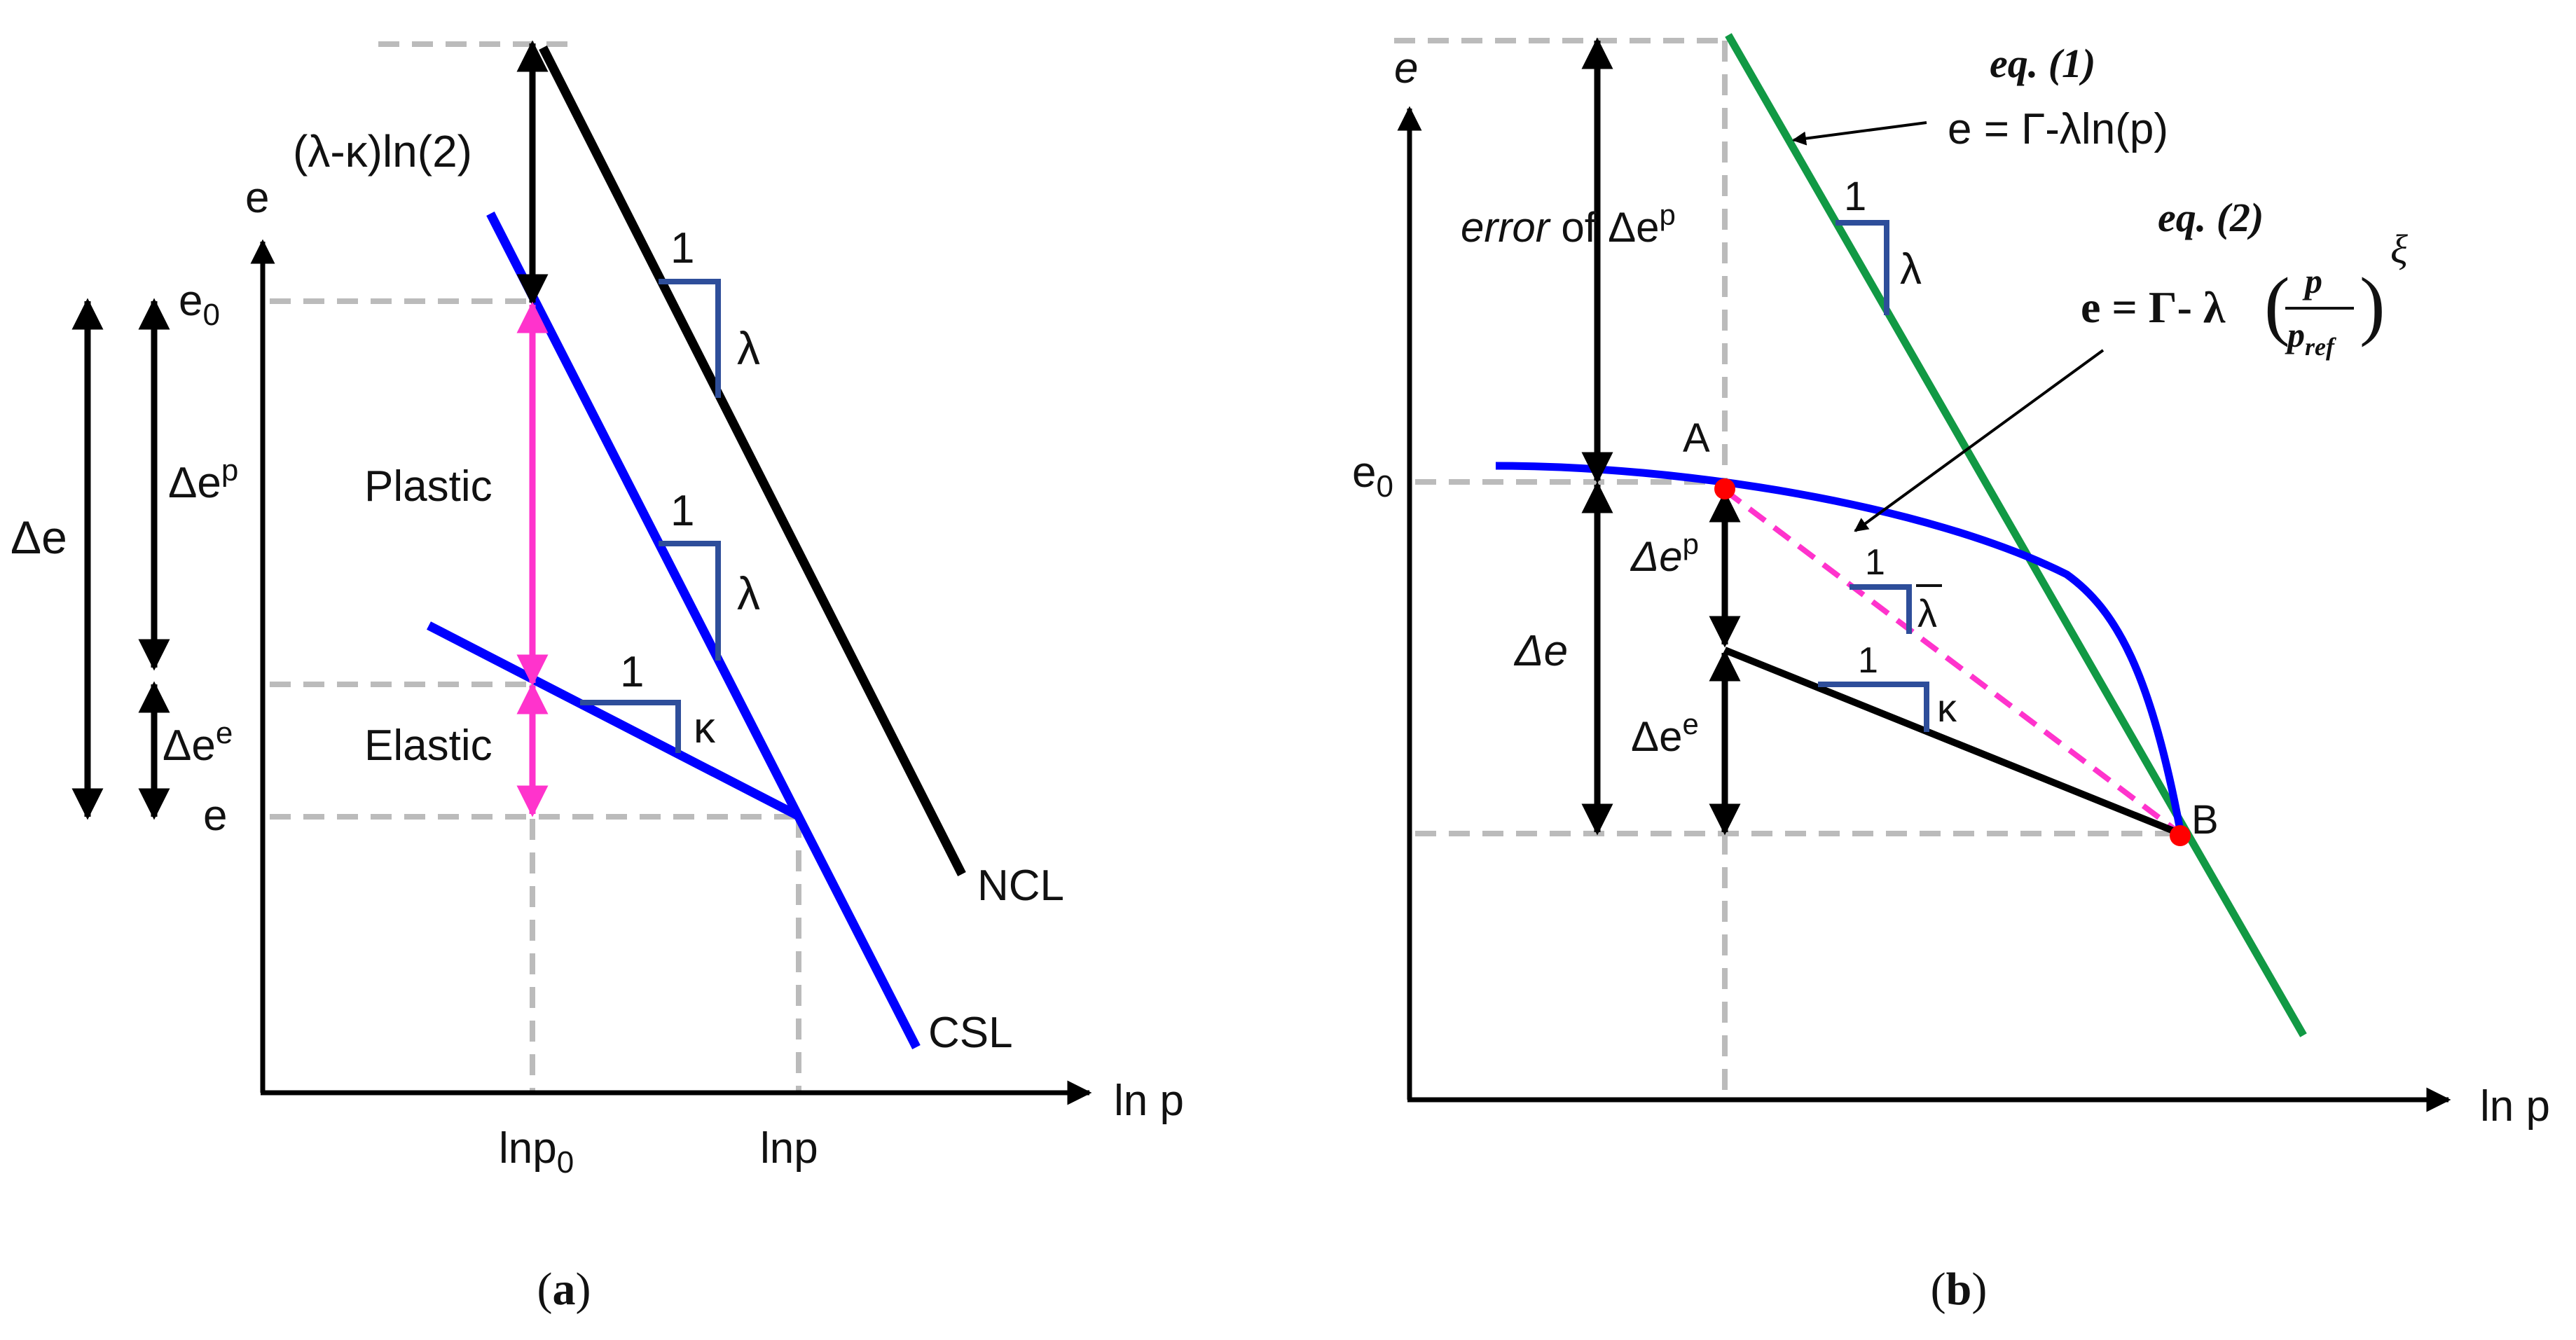 This screenshot has height=1340, width=2576. Describe the element at coordinates (2042, 63) in the screenshot. I see `eq1-title: eq. (1)` at that location.